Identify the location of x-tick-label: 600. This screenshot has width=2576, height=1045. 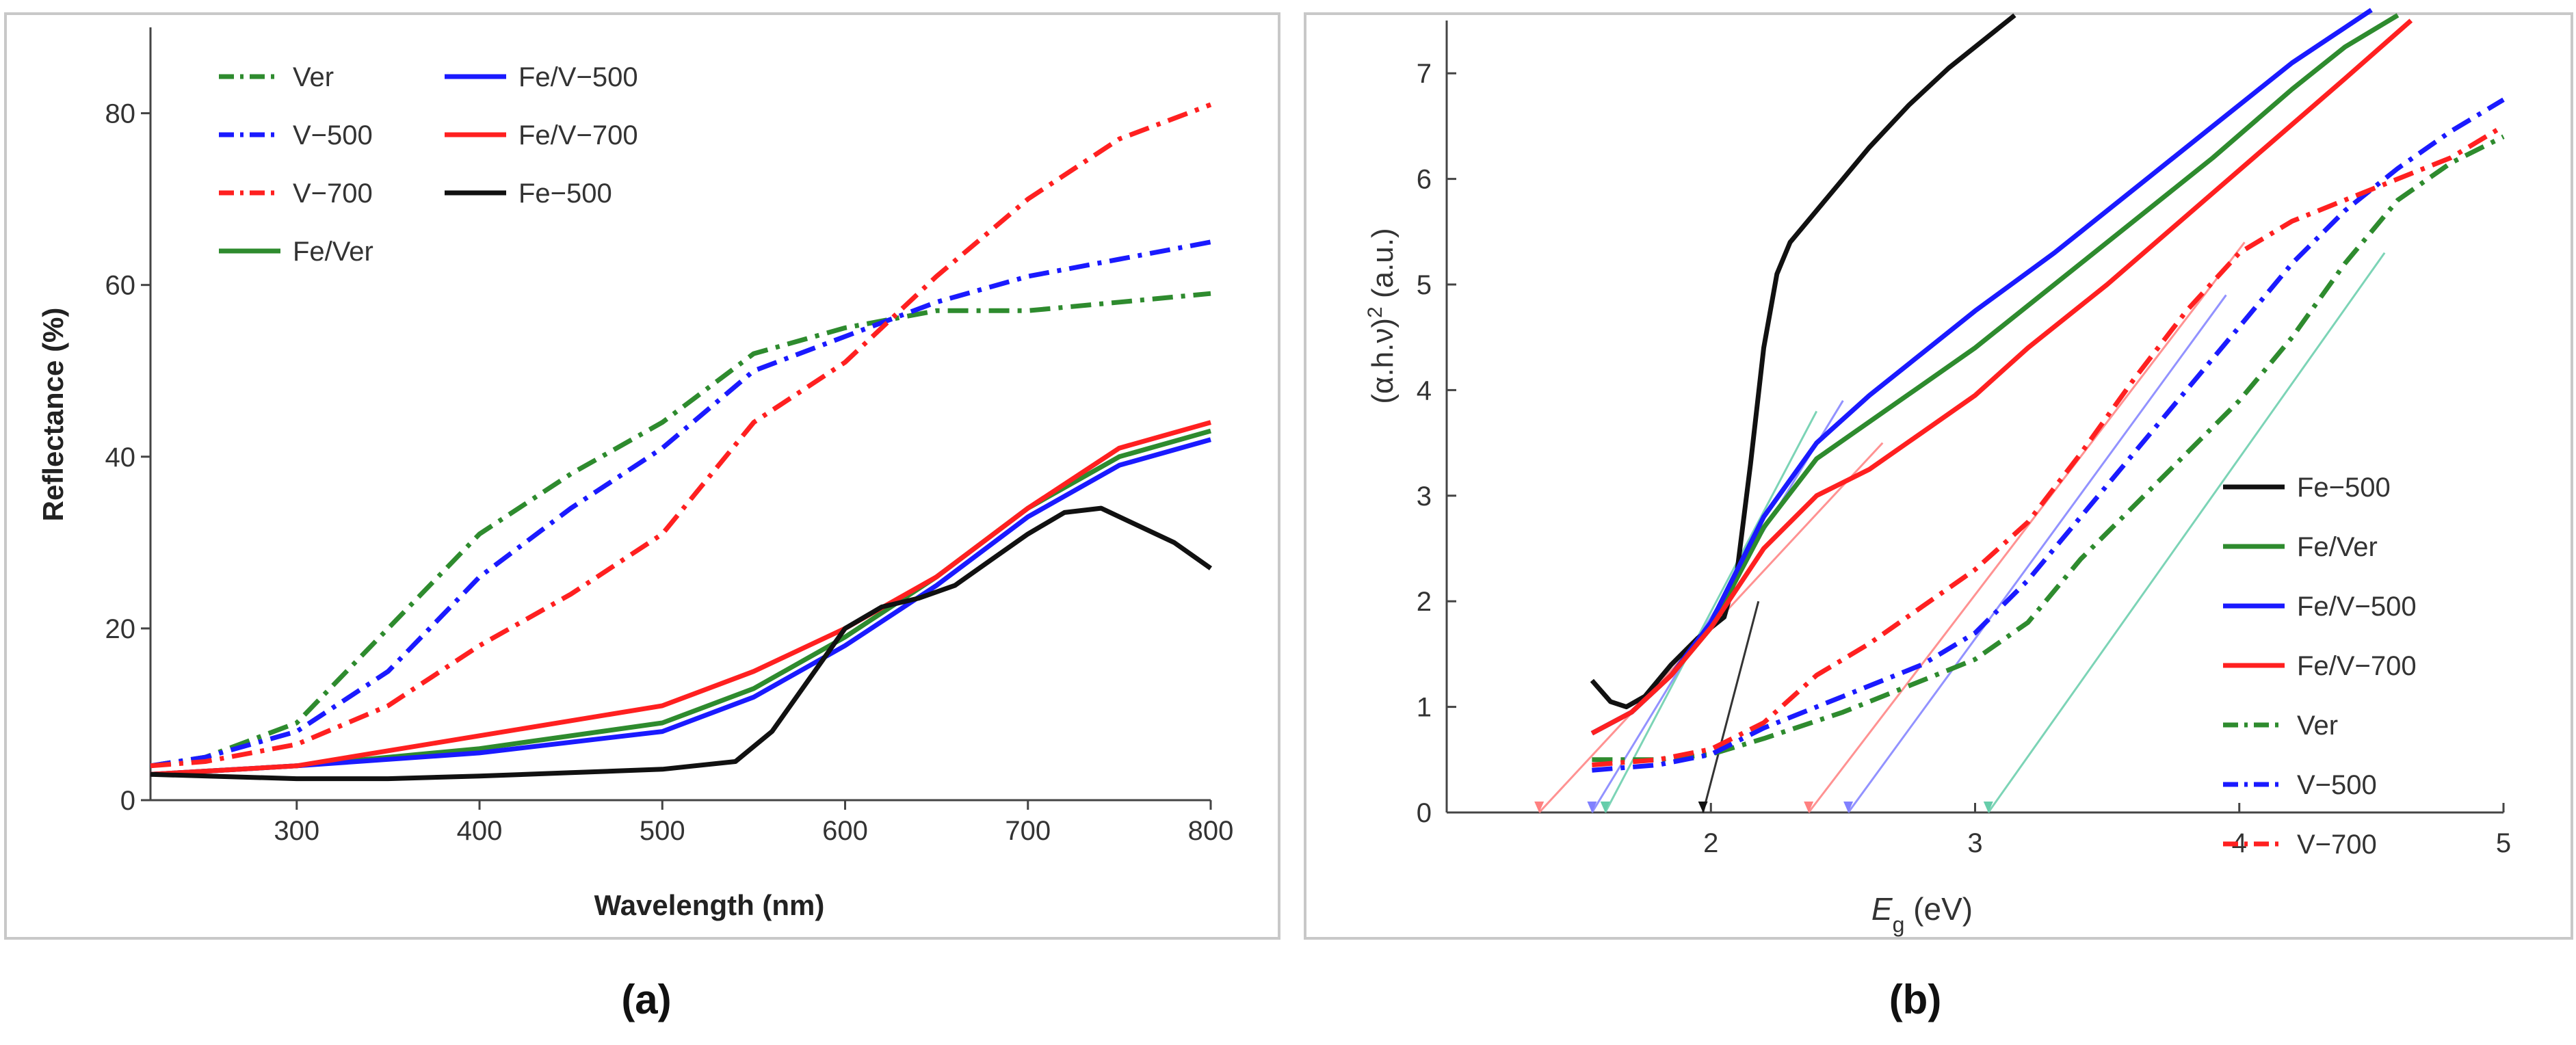
(845, 831).